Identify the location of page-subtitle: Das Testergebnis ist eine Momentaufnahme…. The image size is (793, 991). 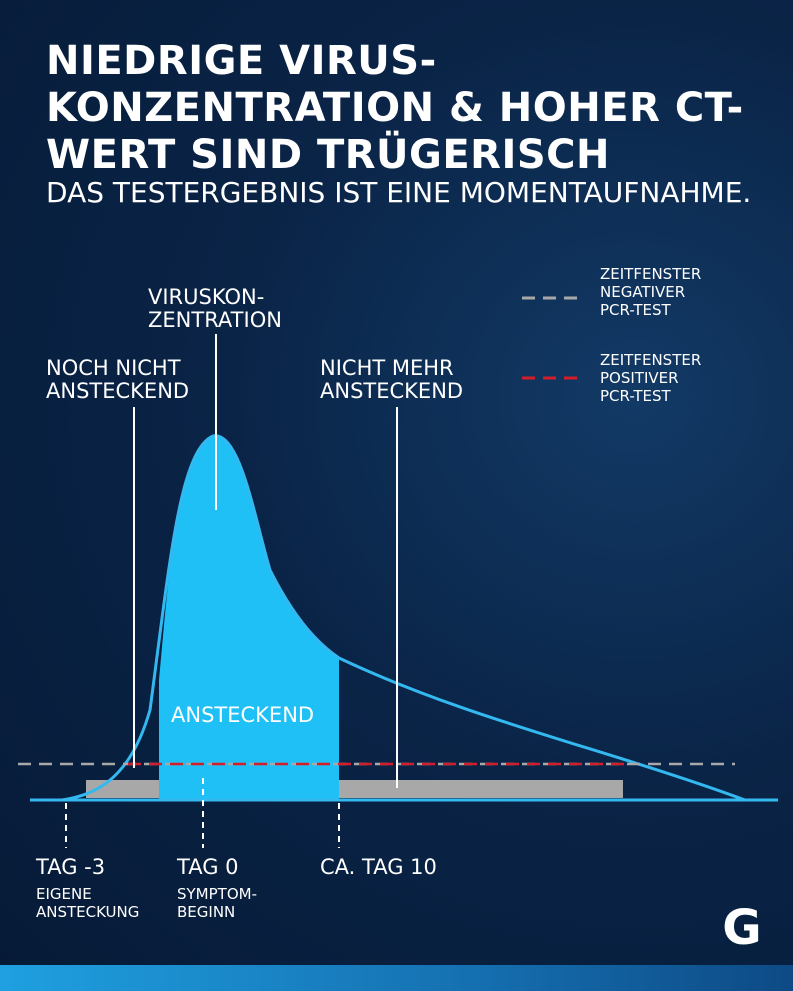
(399, 192).